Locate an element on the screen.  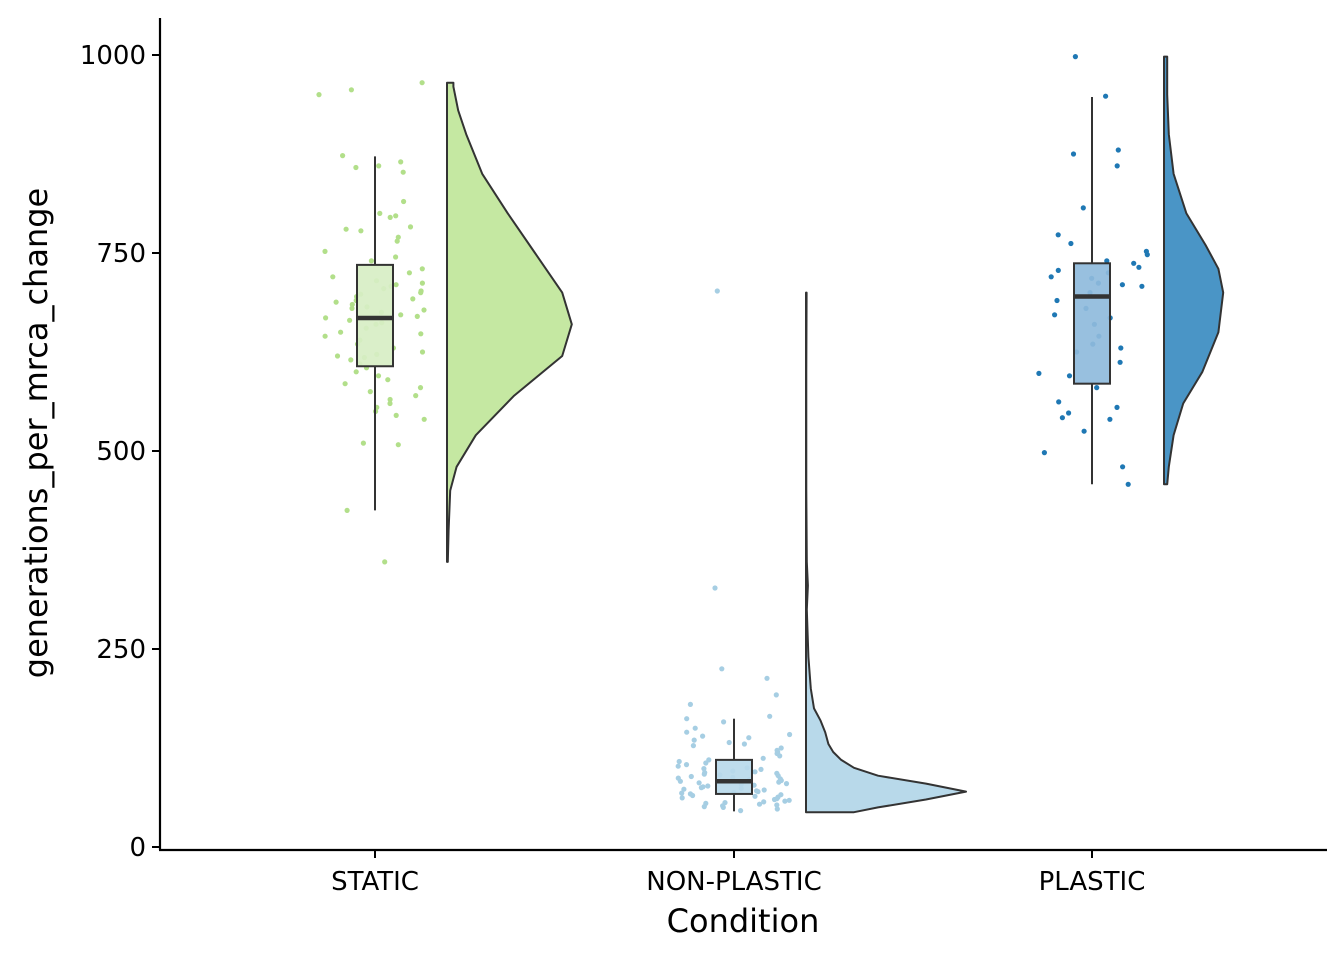
y-tick-label: 500 is located at coordinates (121, 452).